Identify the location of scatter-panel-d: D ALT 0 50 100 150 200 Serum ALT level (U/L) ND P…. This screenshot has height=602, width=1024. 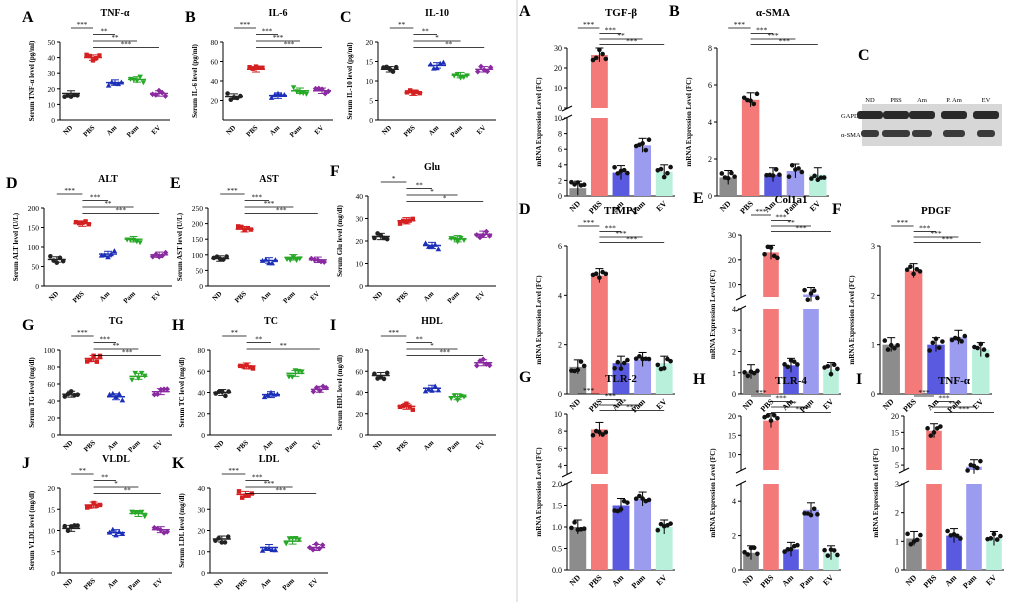
(89, 239).